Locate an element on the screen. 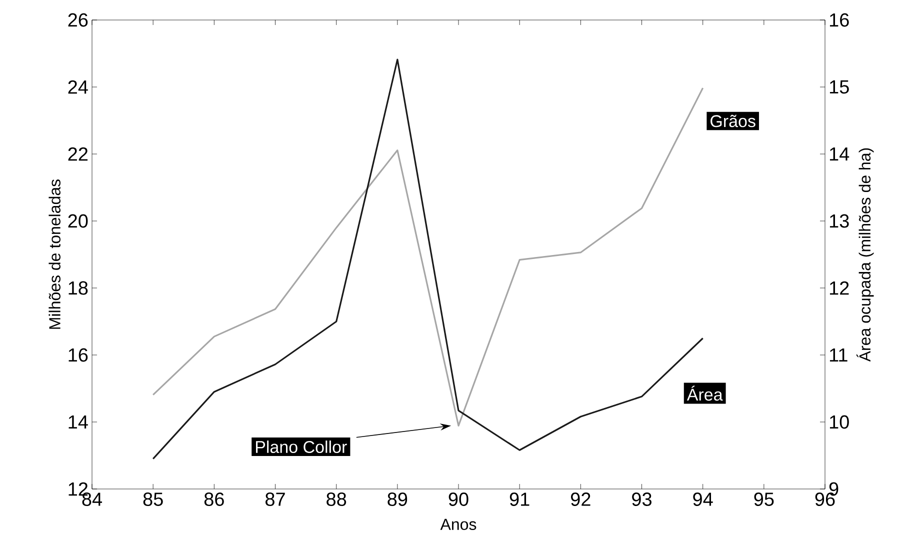 The width and height of the screenshot is (921, 551). y-tick-label: 20 is located at coordinates (78, 221).